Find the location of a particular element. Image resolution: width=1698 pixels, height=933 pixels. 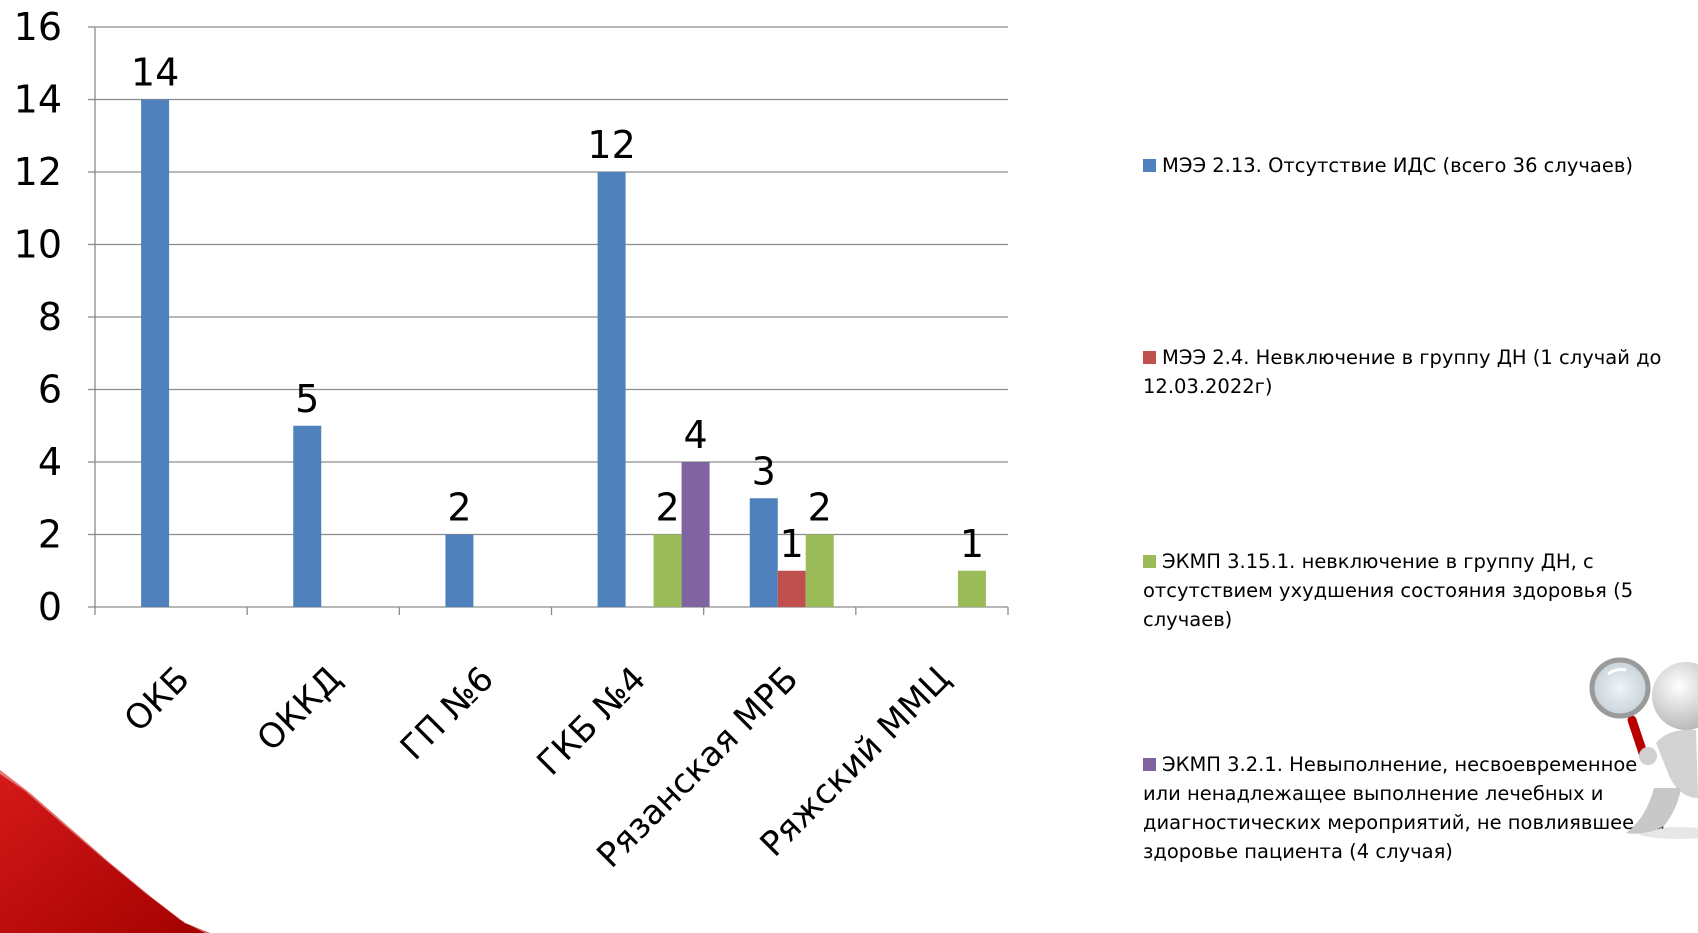

x-category-label: ГКБ №4 is located at coordinates (591, 721).